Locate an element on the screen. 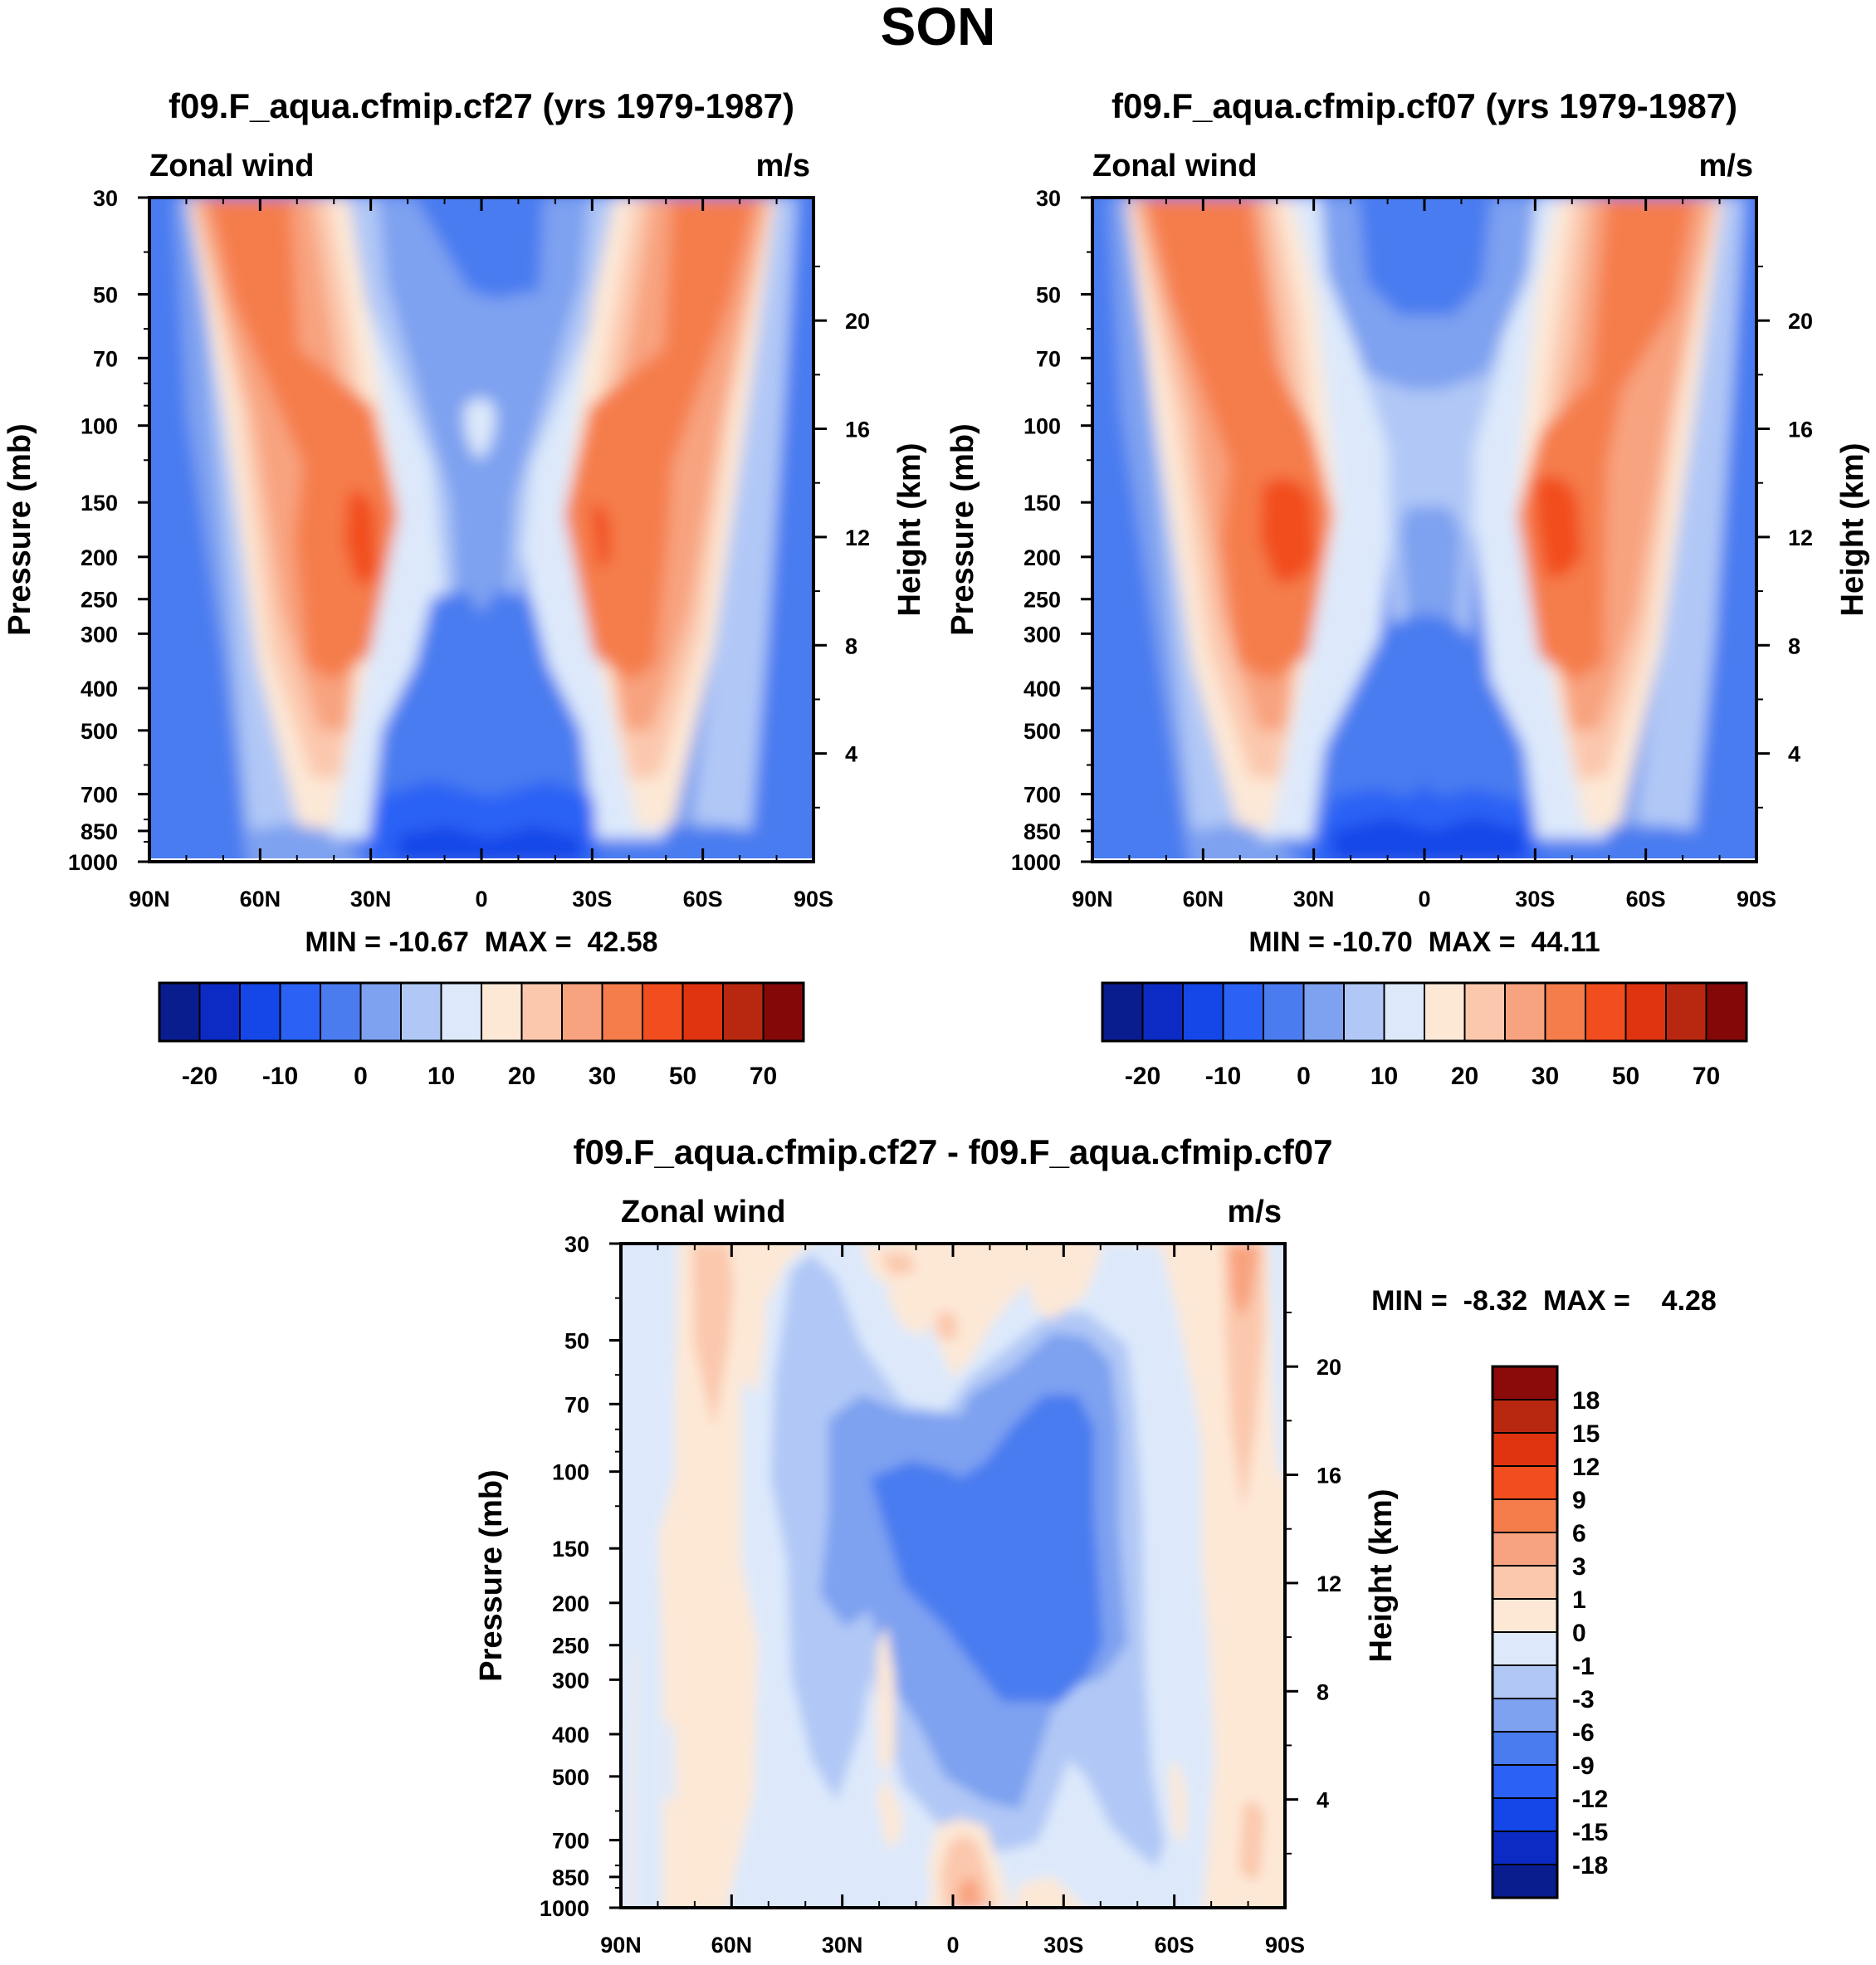  y-axis-right-label: Height (km) is located at coordinates (1852, 530).